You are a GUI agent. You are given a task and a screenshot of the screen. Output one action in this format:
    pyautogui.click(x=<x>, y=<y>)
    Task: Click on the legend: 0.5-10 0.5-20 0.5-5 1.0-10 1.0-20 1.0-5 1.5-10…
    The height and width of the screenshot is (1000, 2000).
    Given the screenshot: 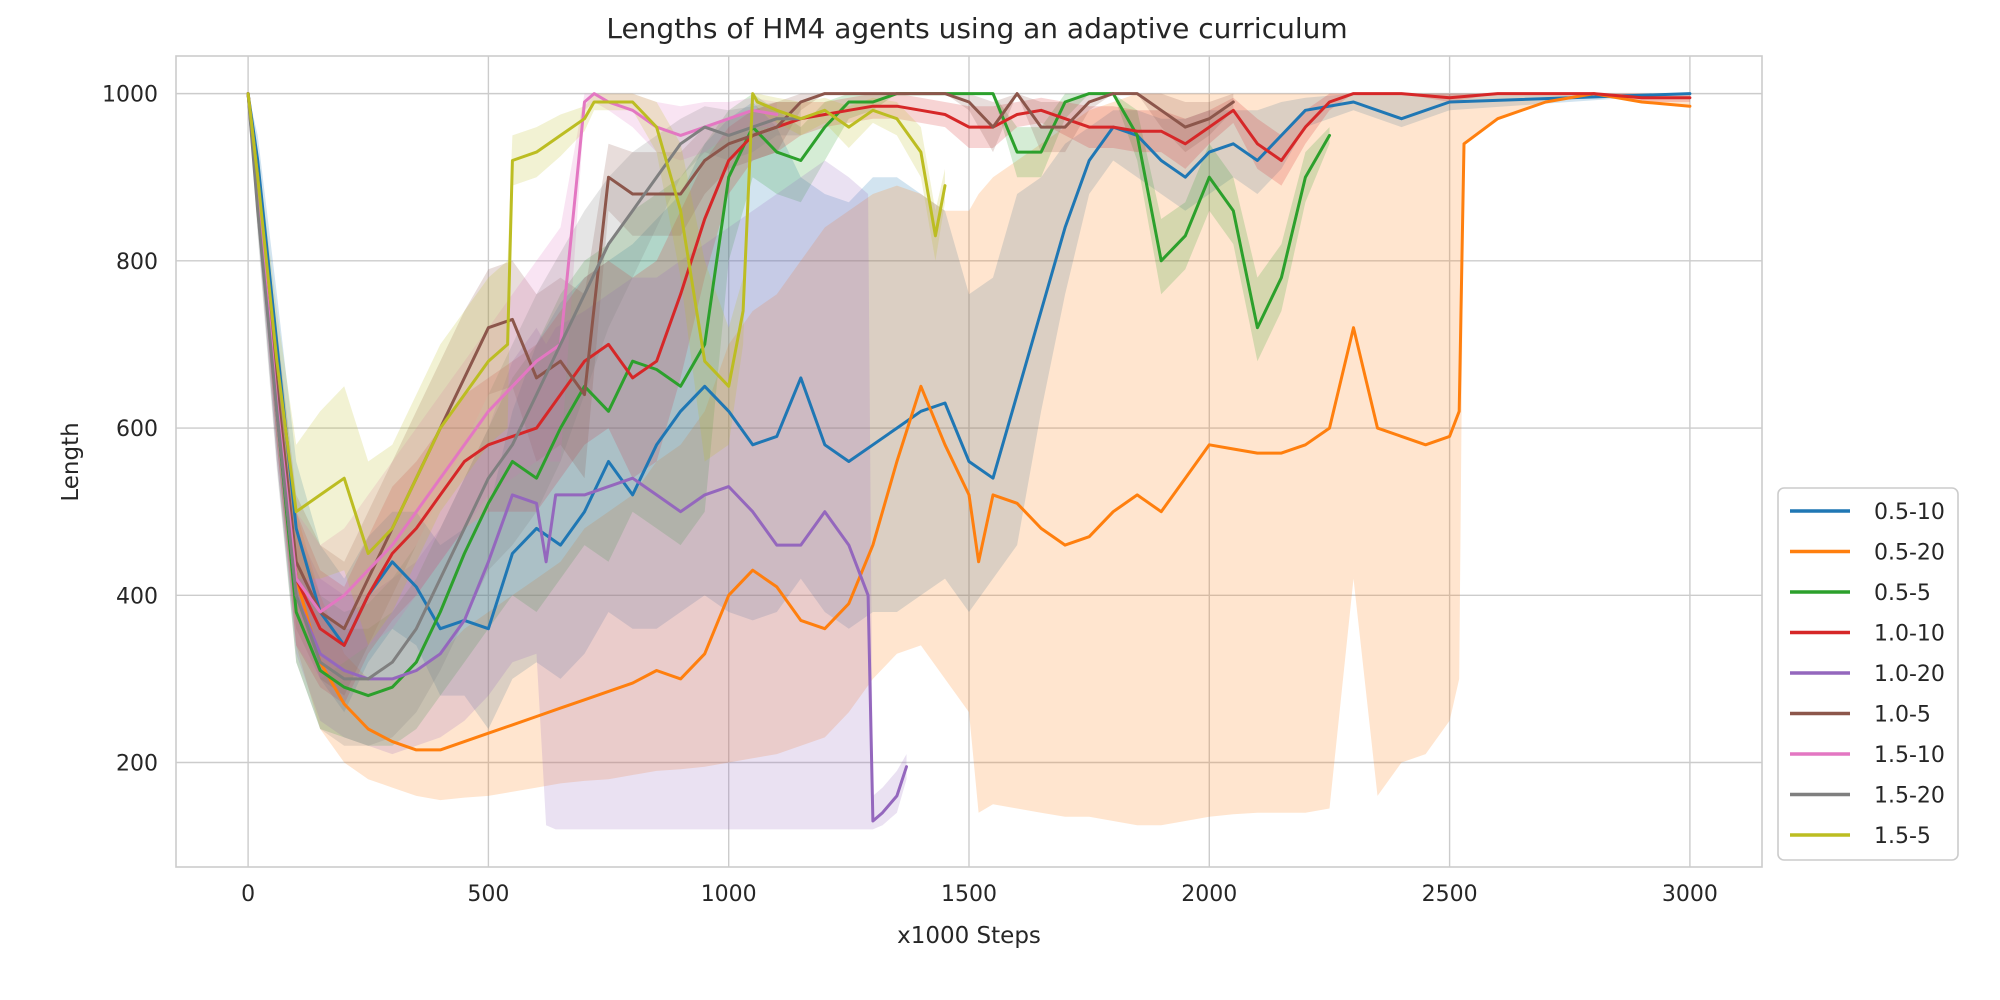 What is the action you would take?
    pyautogui.click(x=1868, y=674)
    